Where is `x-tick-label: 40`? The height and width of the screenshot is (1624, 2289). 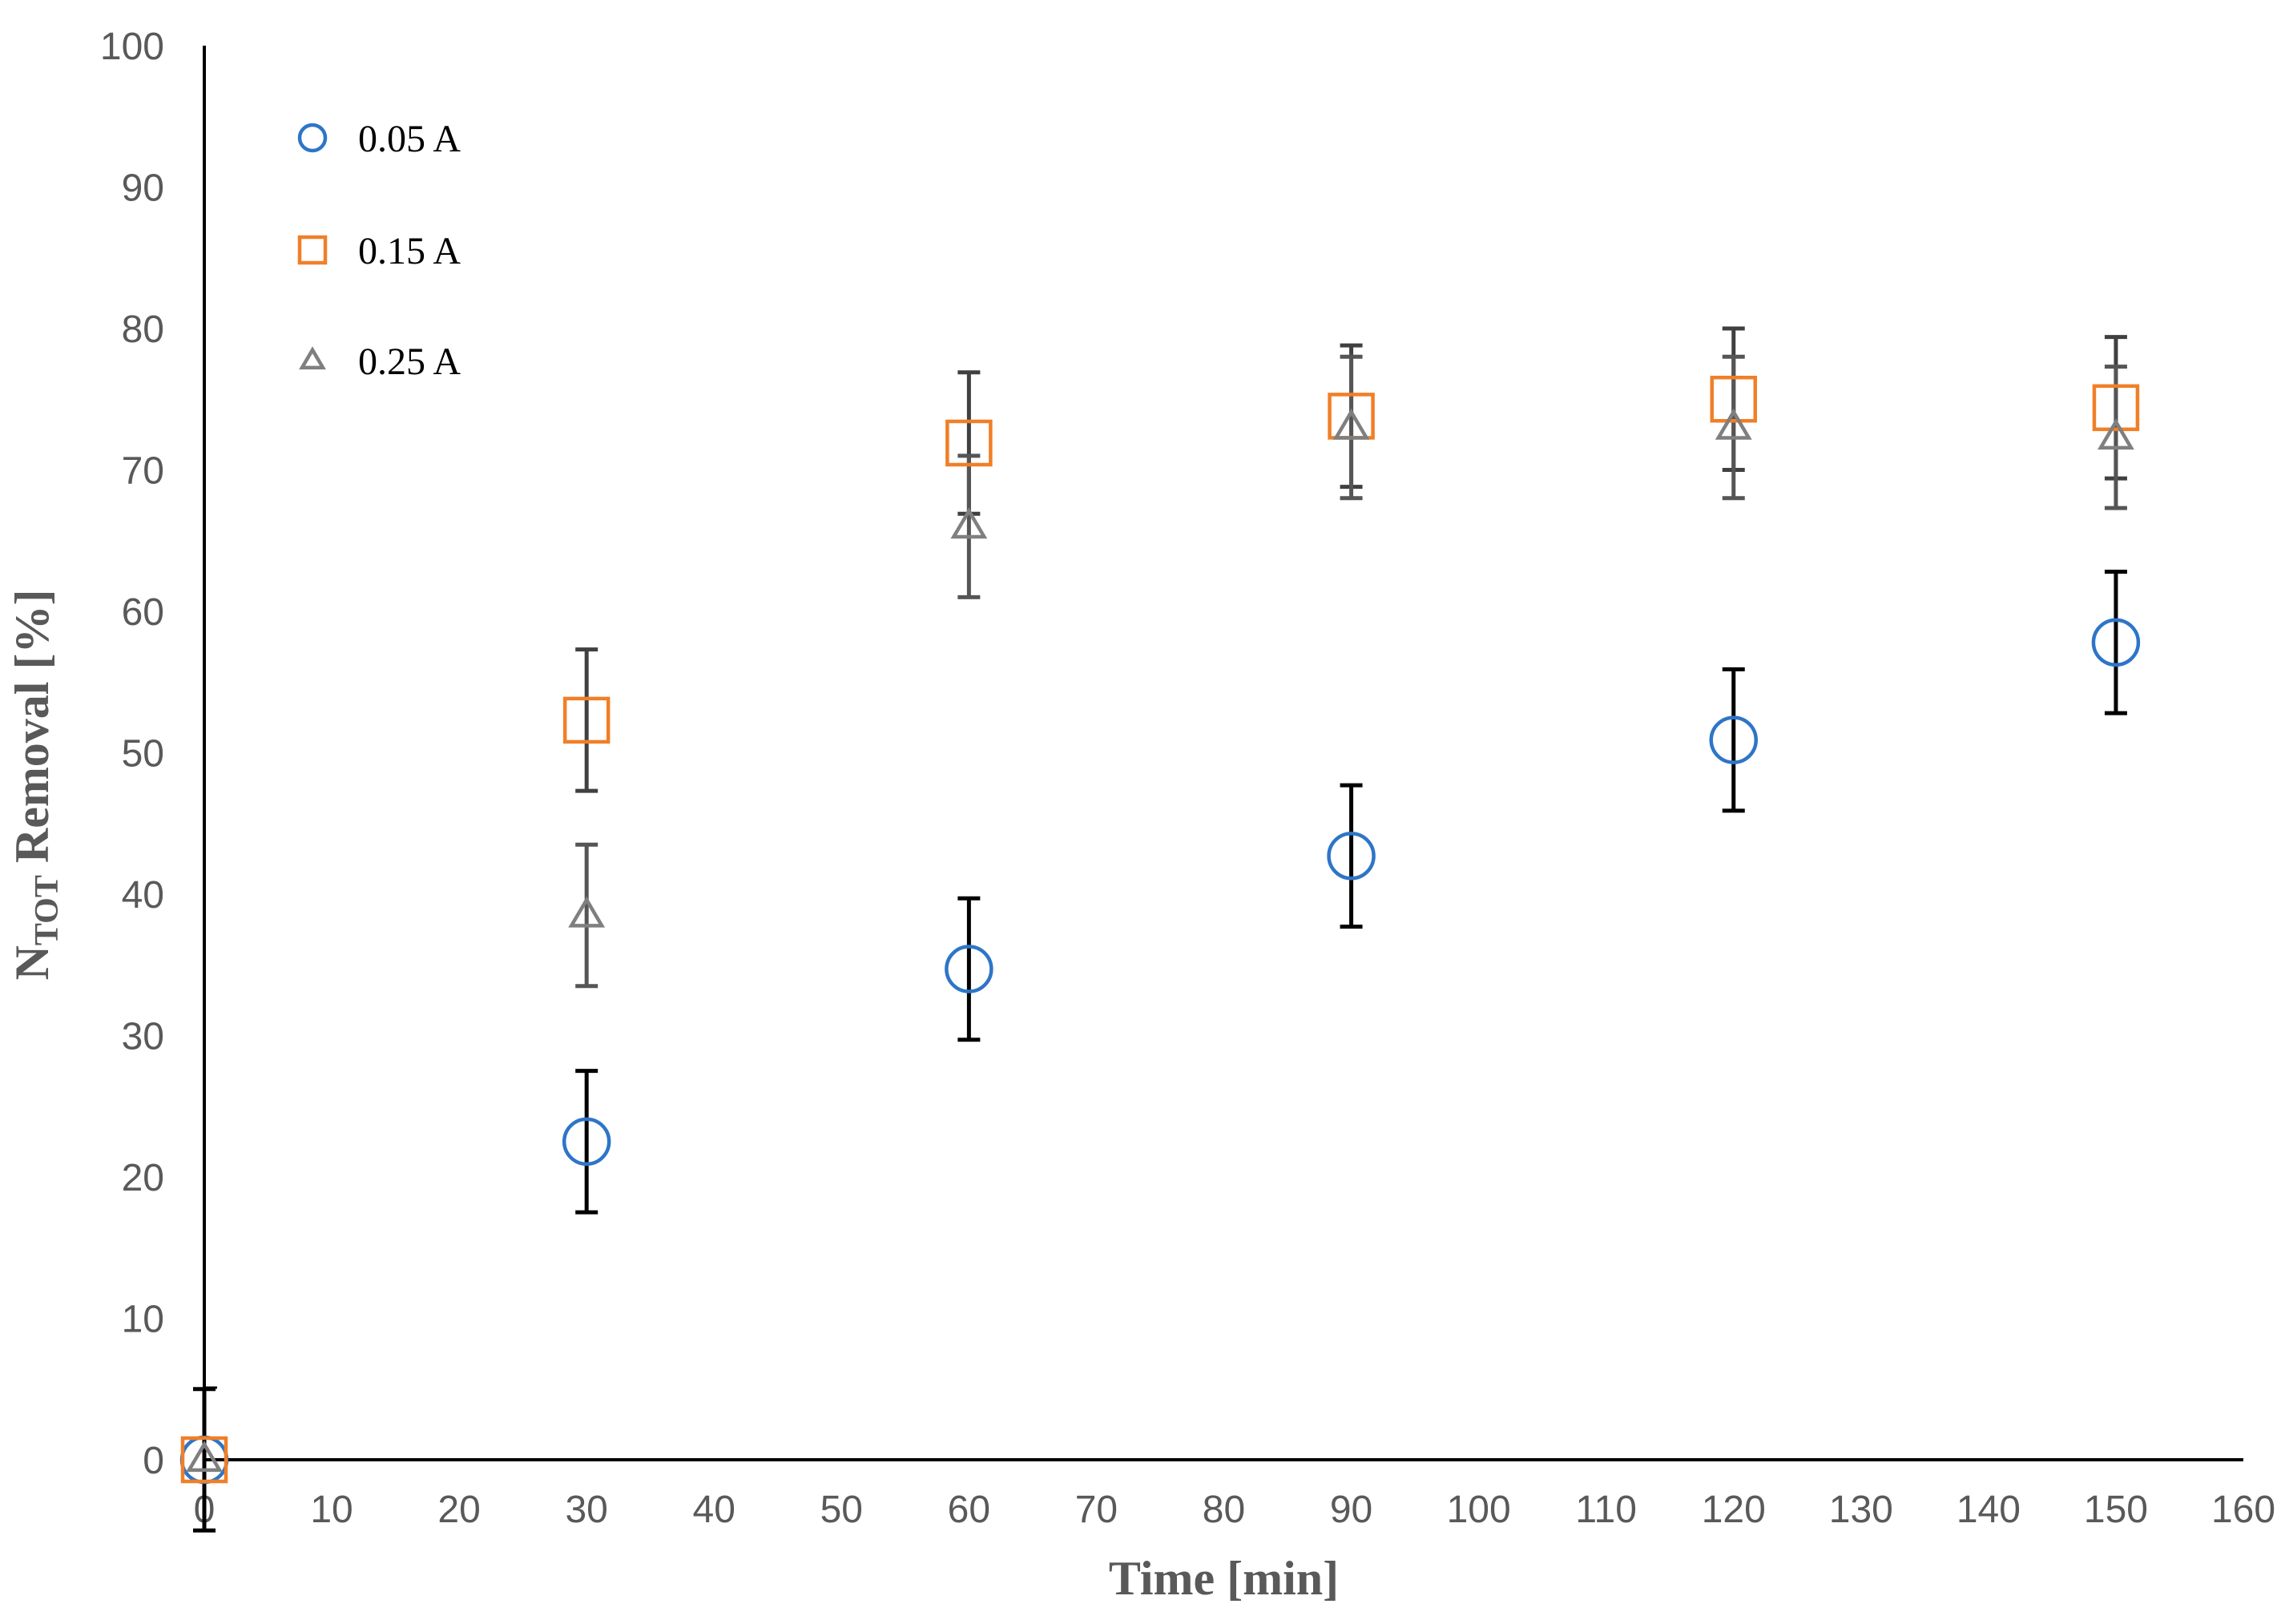
x-tick-label: 40 is located at coordinates (714, 1510).